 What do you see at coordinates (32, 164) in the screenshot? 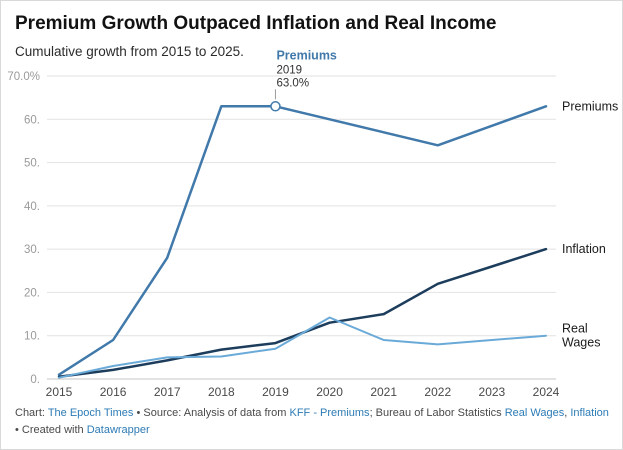
I see `y-axis-tick-label: 50.` at bounding box center [32, 164].